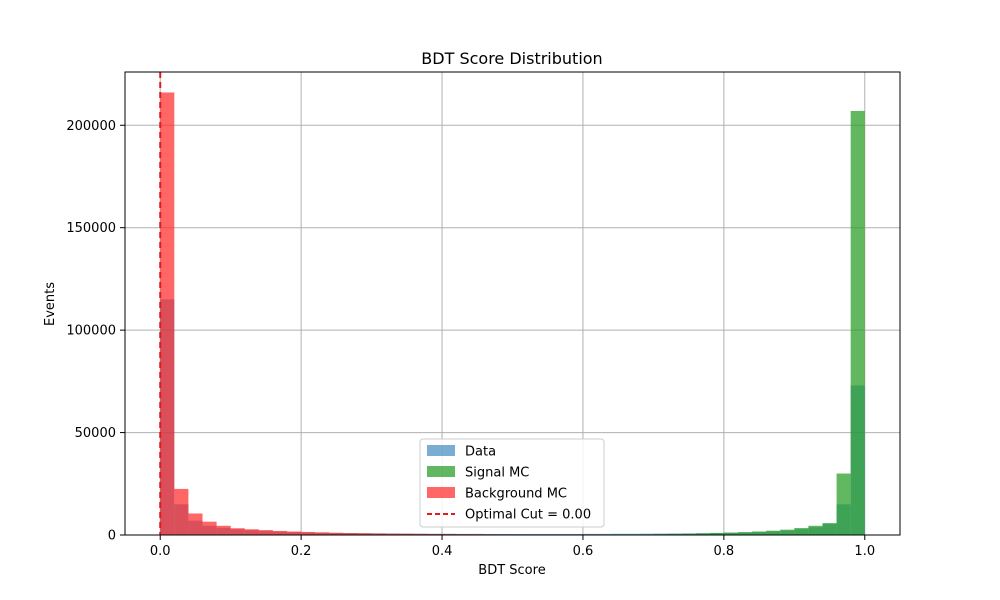 The image size is (1000, 600). I want to click on x-tick-label-0: 0.0, so click(160, 551).